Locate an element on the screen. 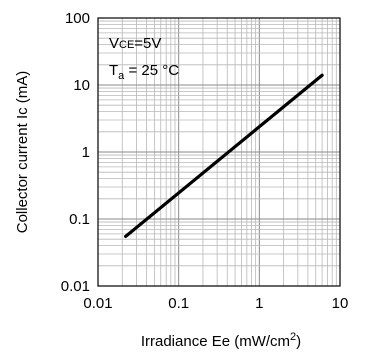 This screenshot has height=354, width=376. y-tick-label: 0.1 is located at coordinates (79, 219).